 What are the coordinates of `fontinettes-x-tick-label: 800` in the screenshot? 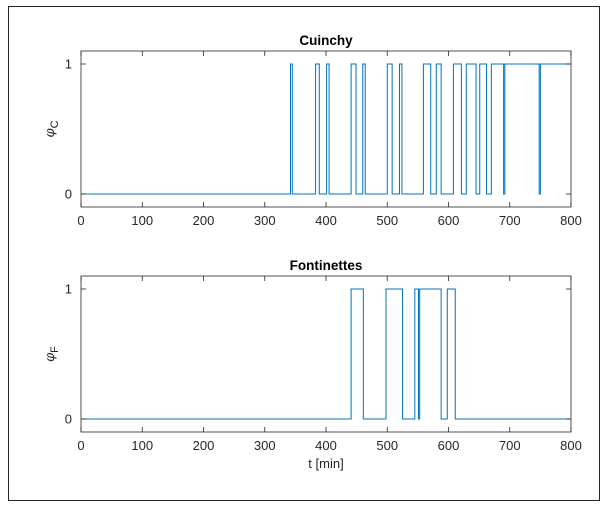 It's located at (571, 445).